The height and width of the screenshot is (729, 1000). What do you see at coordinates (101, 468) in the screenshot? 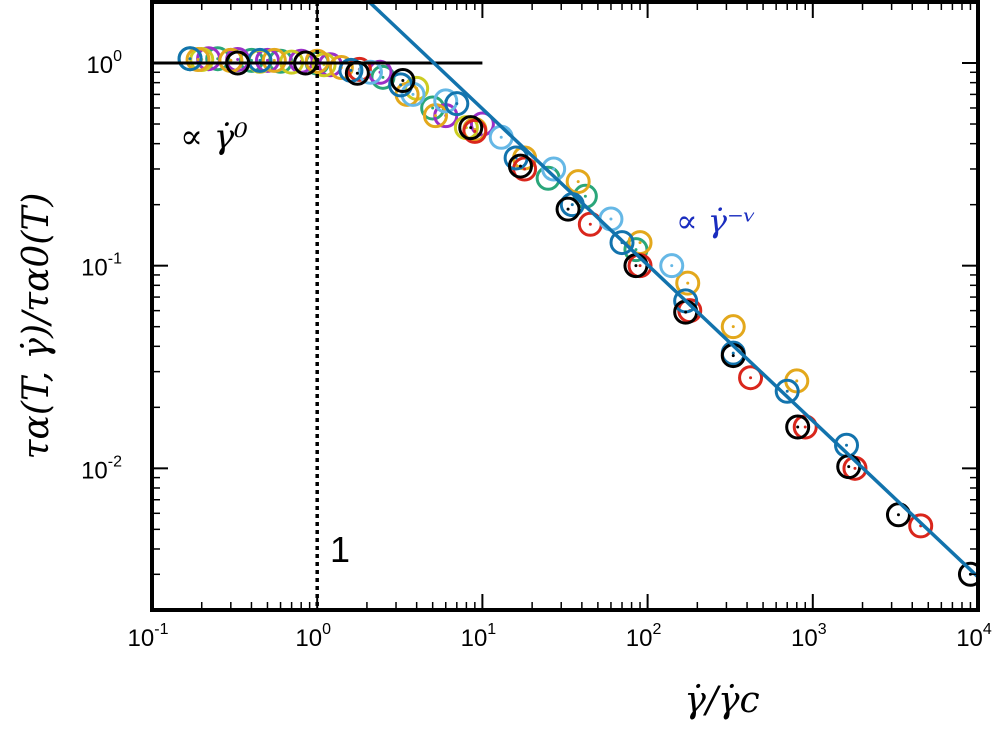
I see `y-tick-label: 10⁻²` at bounding box center [101, 468].